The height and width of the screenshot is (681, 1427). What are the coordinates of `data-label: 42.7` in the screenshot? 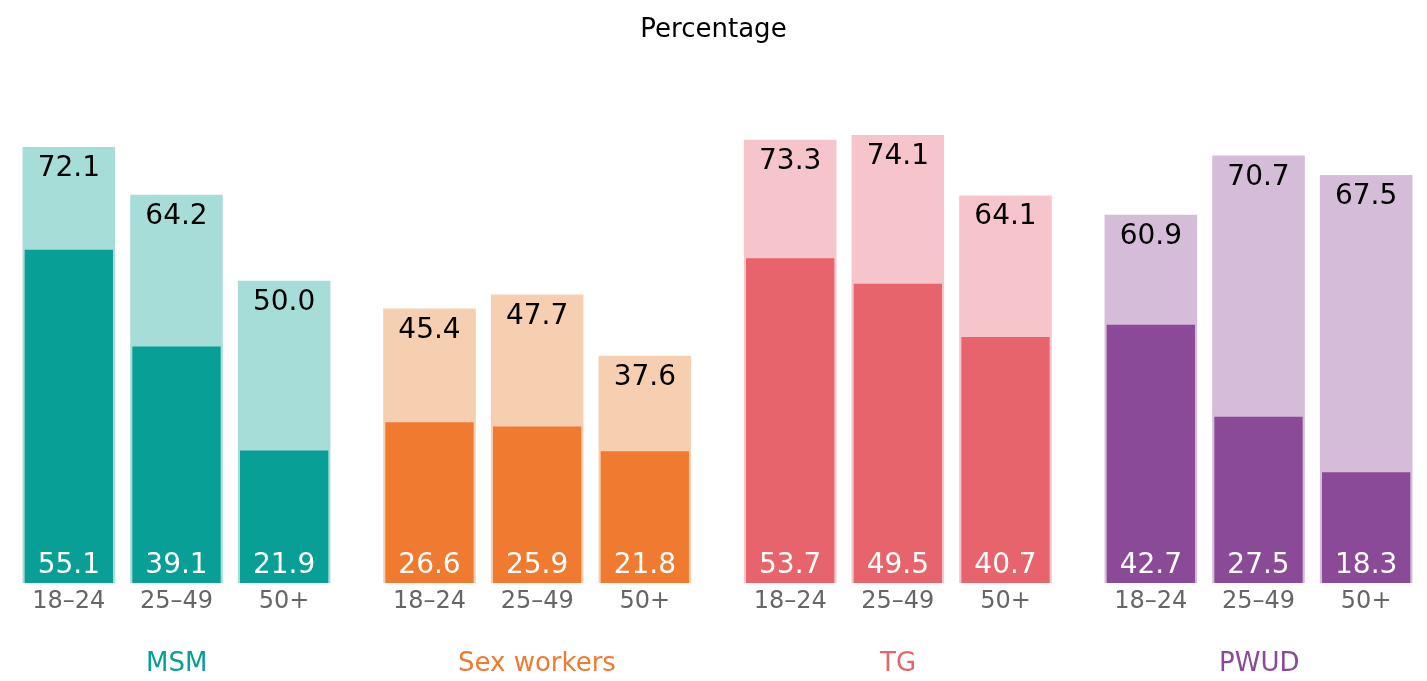 It's located at (1151, 563).